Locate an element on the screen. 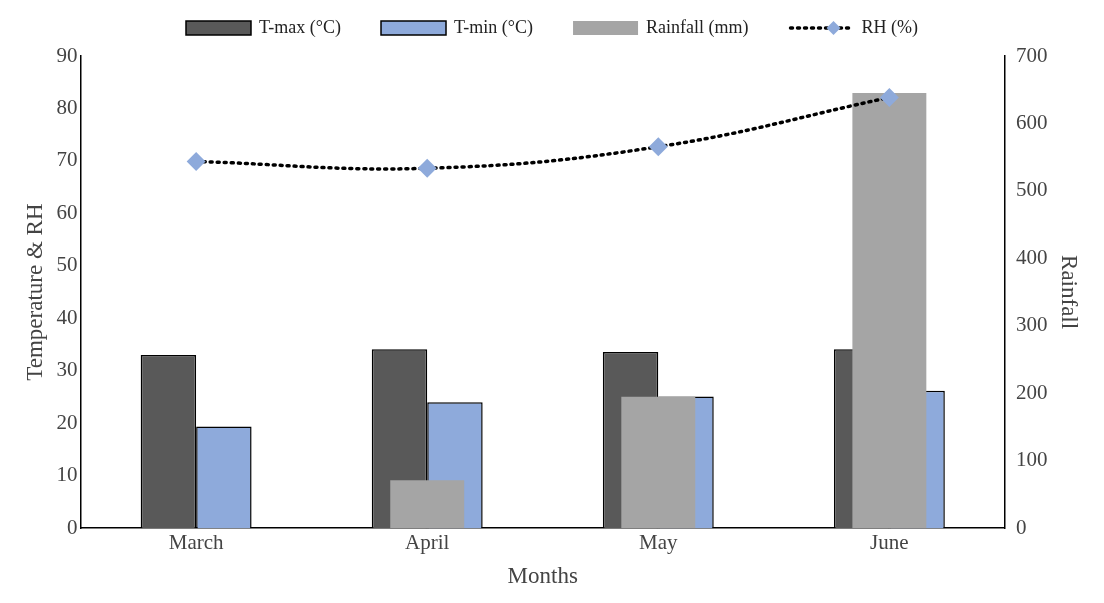 The image size is (1104, 603). y-axis-title: Temperature & RH is located at coordinates (34, 292).